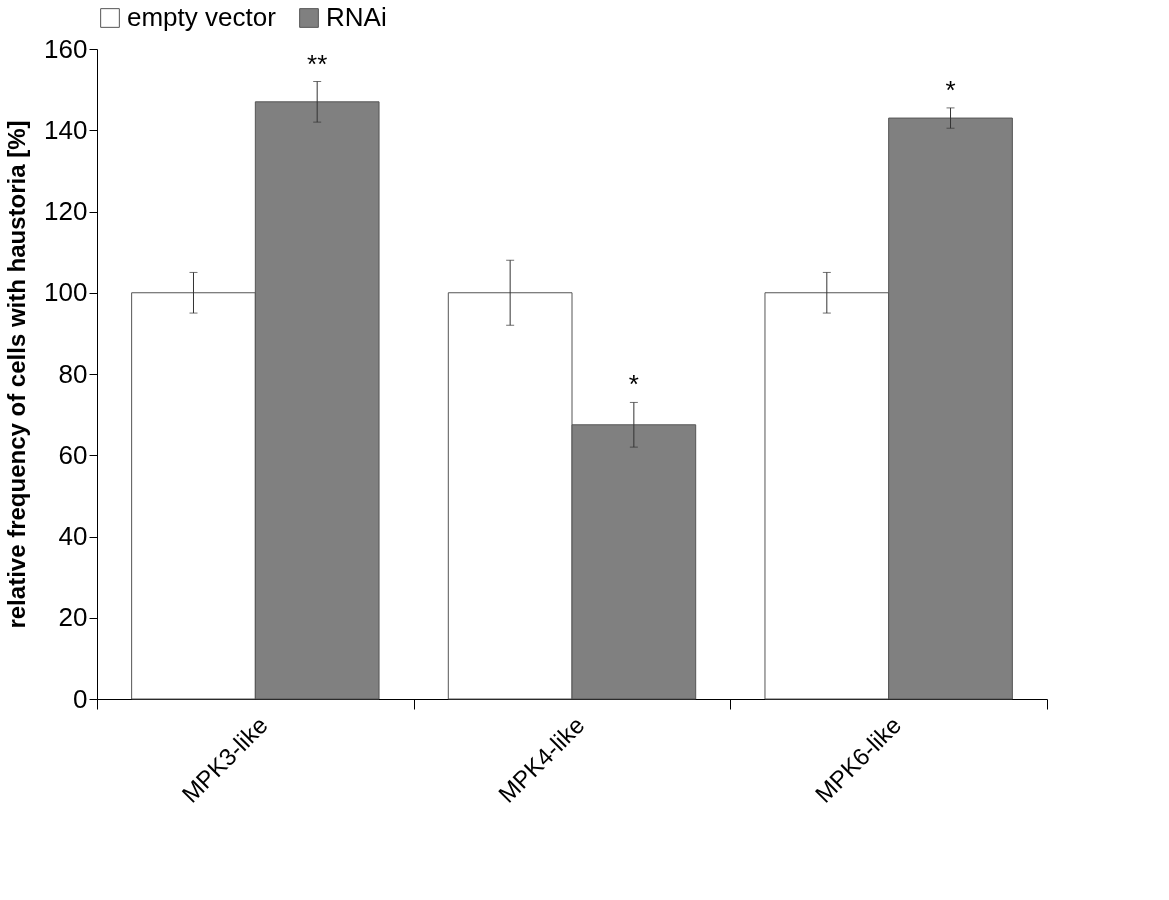 This screenshot has width=1169, height=900. What do you see at coordinates (73, 617) in the screenshot?
I see `y-tick-label: 20` at bounding box center [73, 617].